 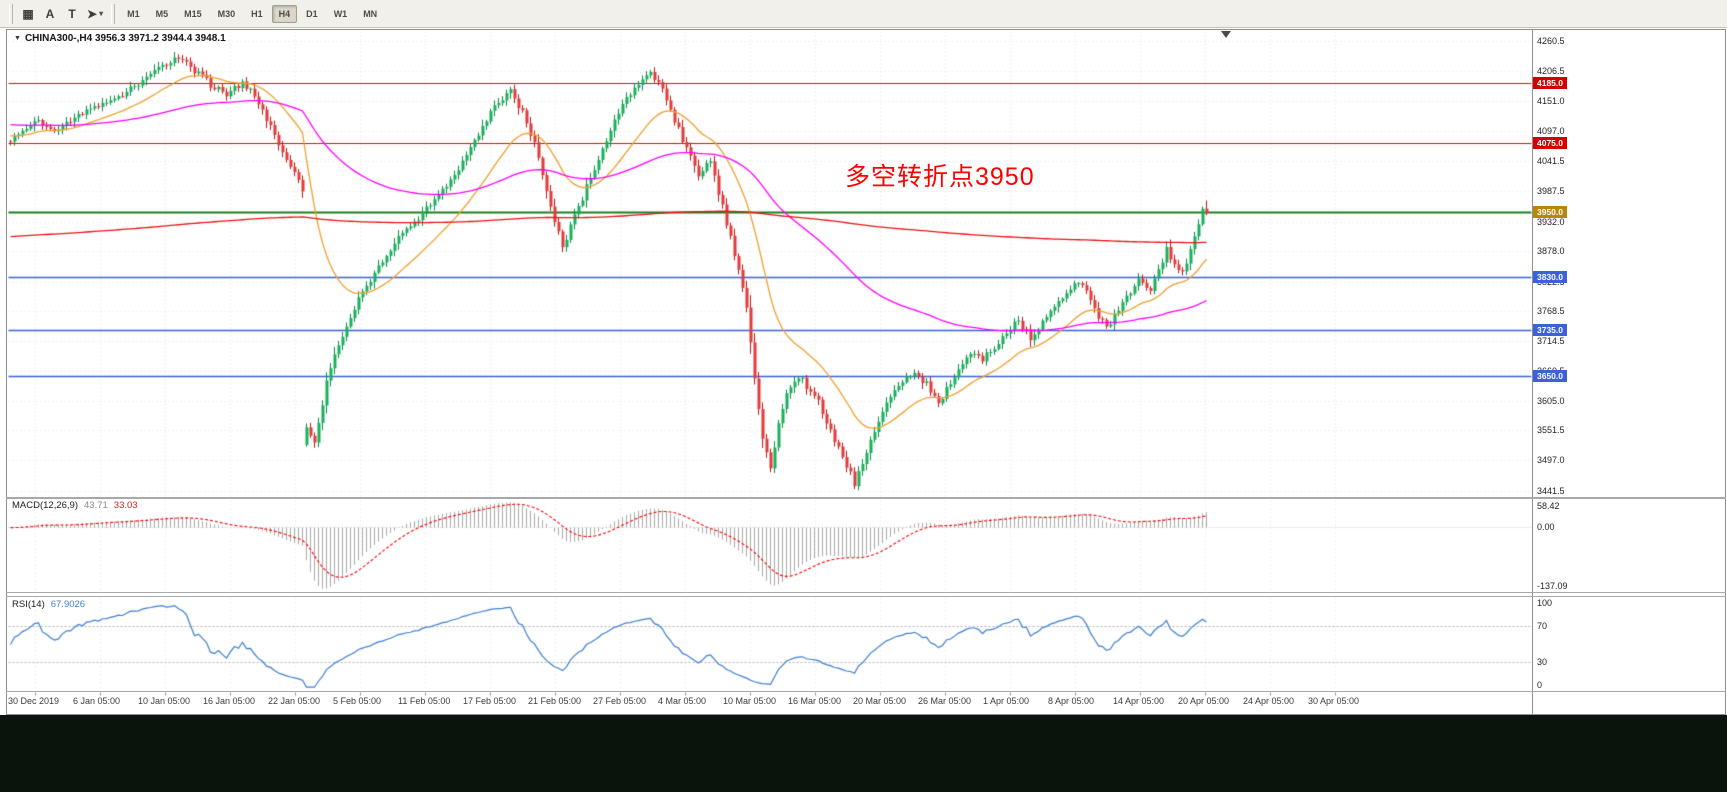 I want to click on rsi-axis-label: 30, so click(x=1542, y=662).